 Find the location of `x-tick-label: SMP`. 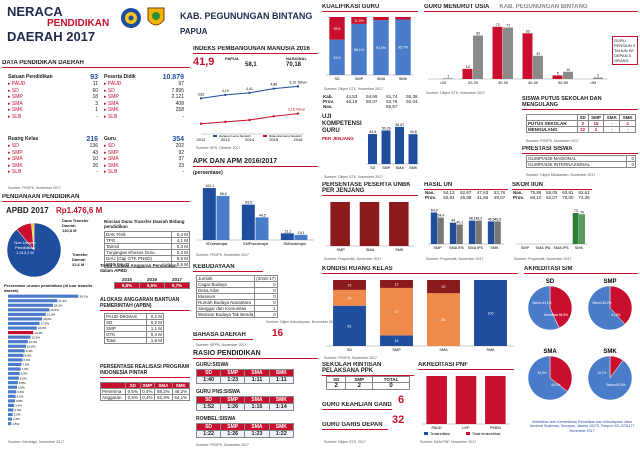

x-tick-label: SMP is located at coordinates (386, 168).